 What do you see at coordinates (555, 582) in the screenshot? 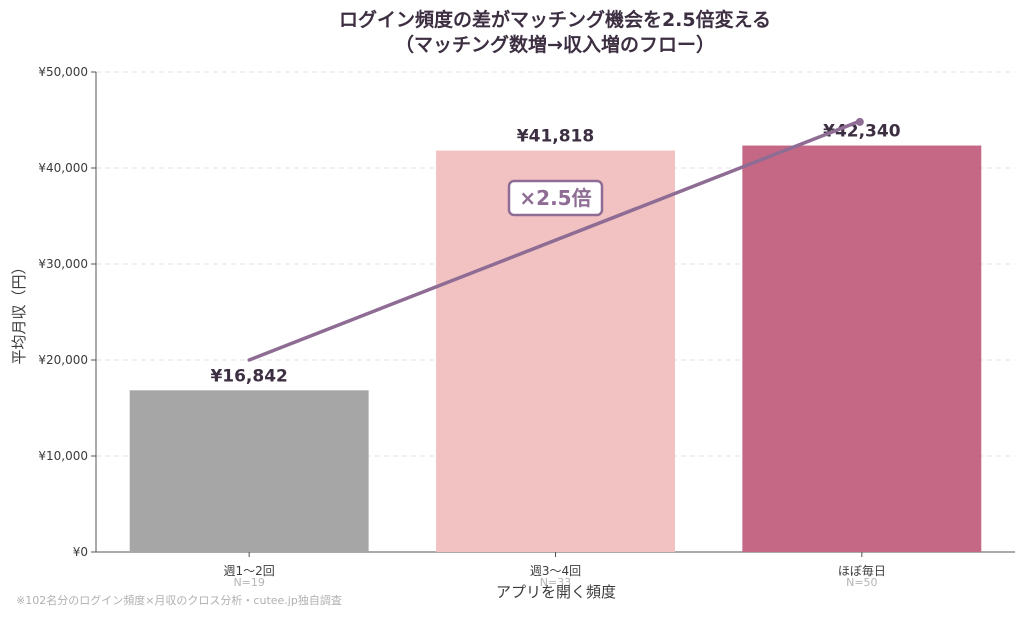
I see `sample-size-label: N=33` at bounding box center [555, 582].